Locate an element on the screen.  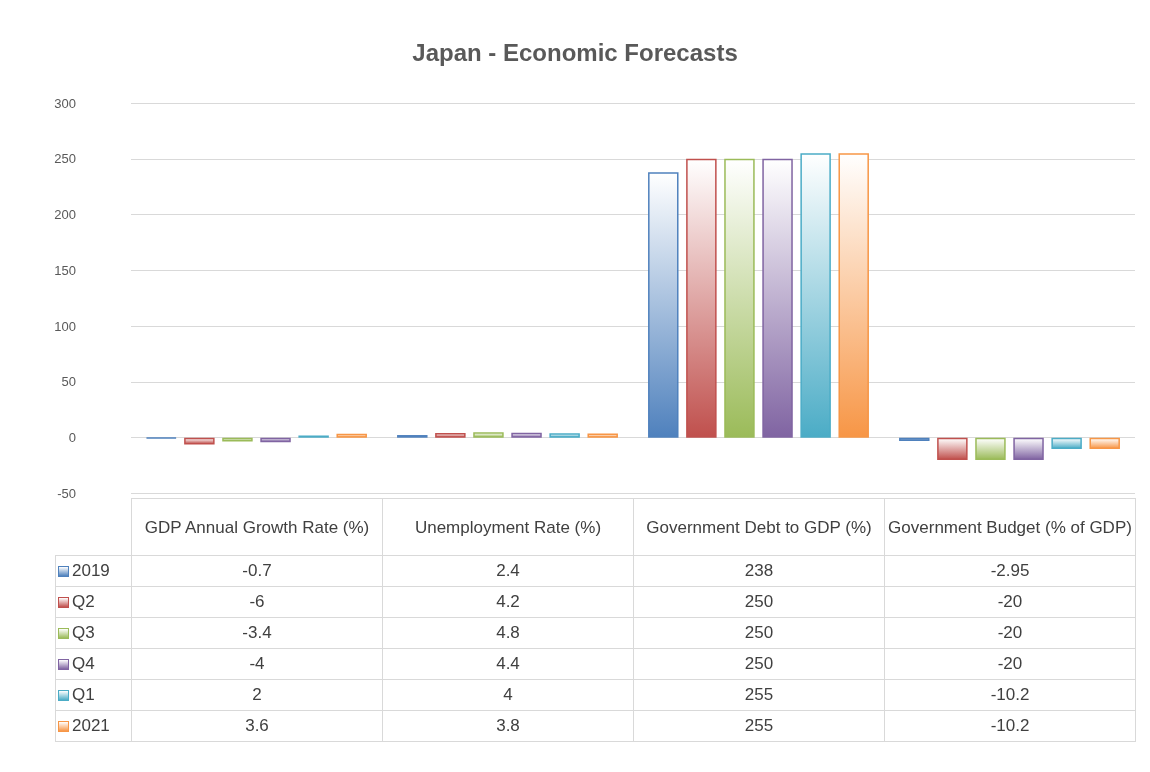
data-label: 4.2 is located at coordinates (508, 602).